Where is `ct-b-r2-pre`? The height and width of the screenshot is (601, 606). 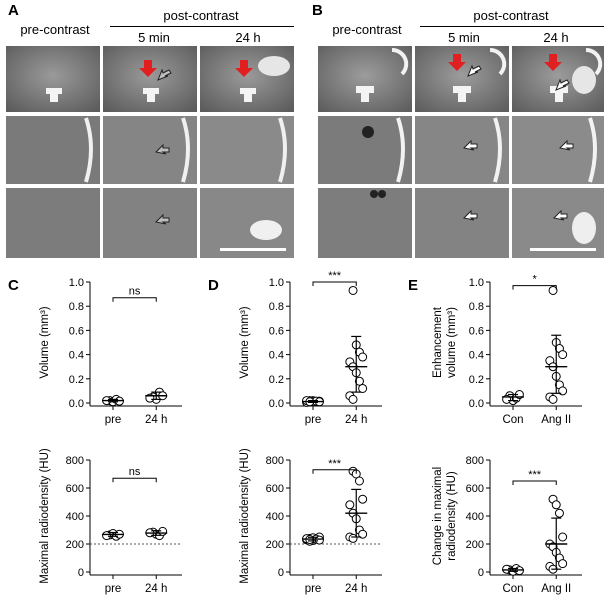 ct-b-r2-pre is located at coordinates (365, 150).